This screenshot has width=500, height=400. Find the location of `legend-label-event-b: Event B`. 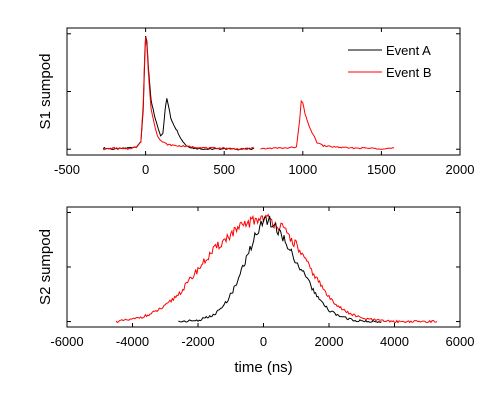

legend-label-event-b: Event B is located at coordinates (409, 72).